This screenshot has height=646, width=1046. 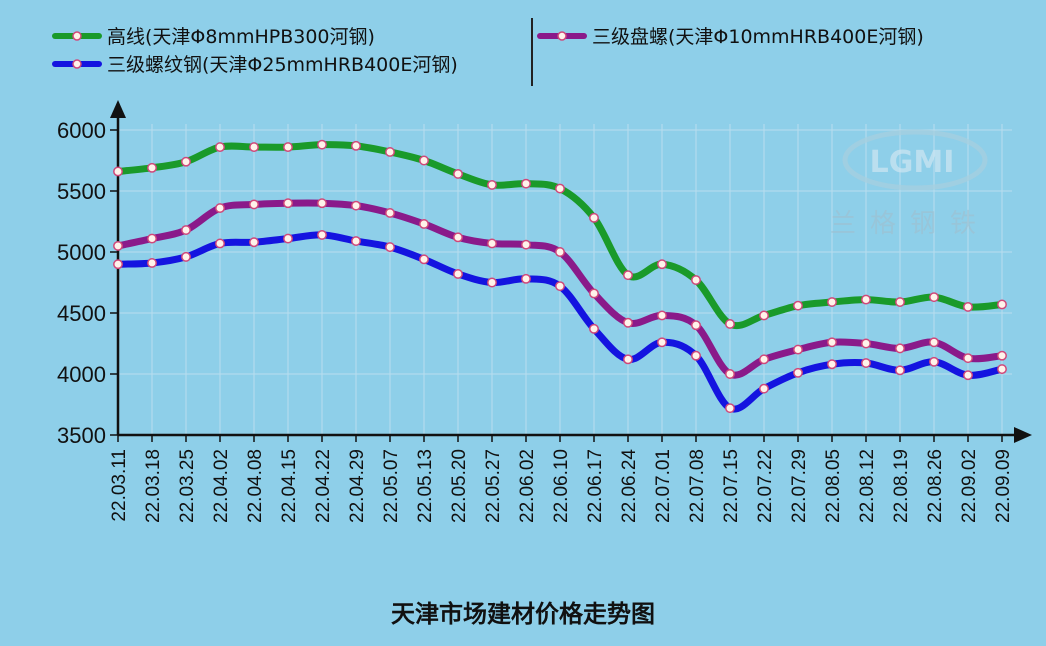 I want to click on x-tick-label: 22.05.13, so click(x=425, y=486).